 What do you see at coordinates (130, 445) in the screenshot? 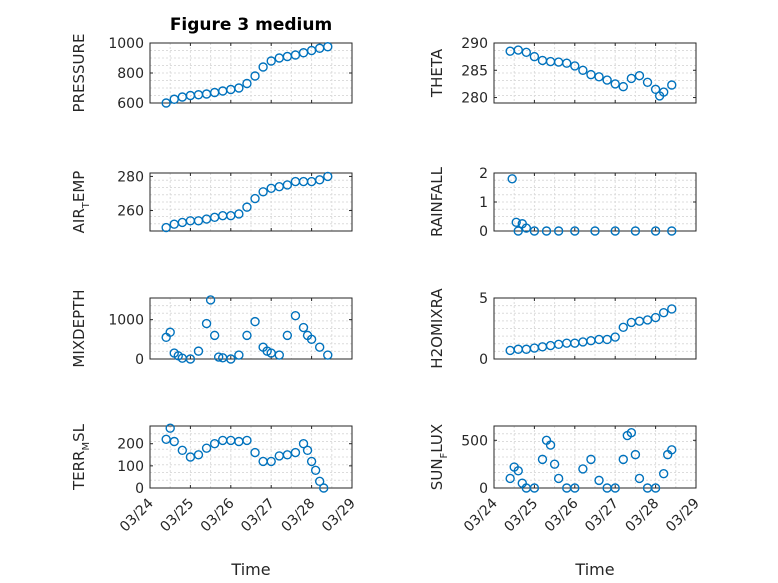
I see `y-tick-label: 200` at bounding box center [130, 445].